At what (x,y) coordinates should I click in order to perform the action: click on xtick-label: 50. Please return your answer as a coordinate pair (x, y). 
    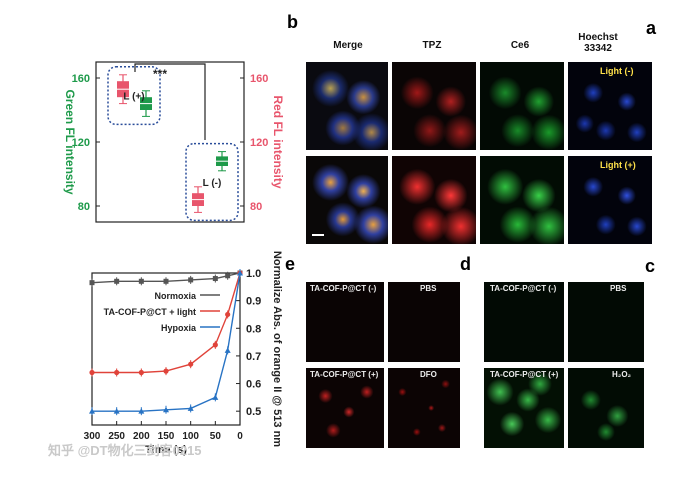
    Looking at the image, I should click on (216, 436).